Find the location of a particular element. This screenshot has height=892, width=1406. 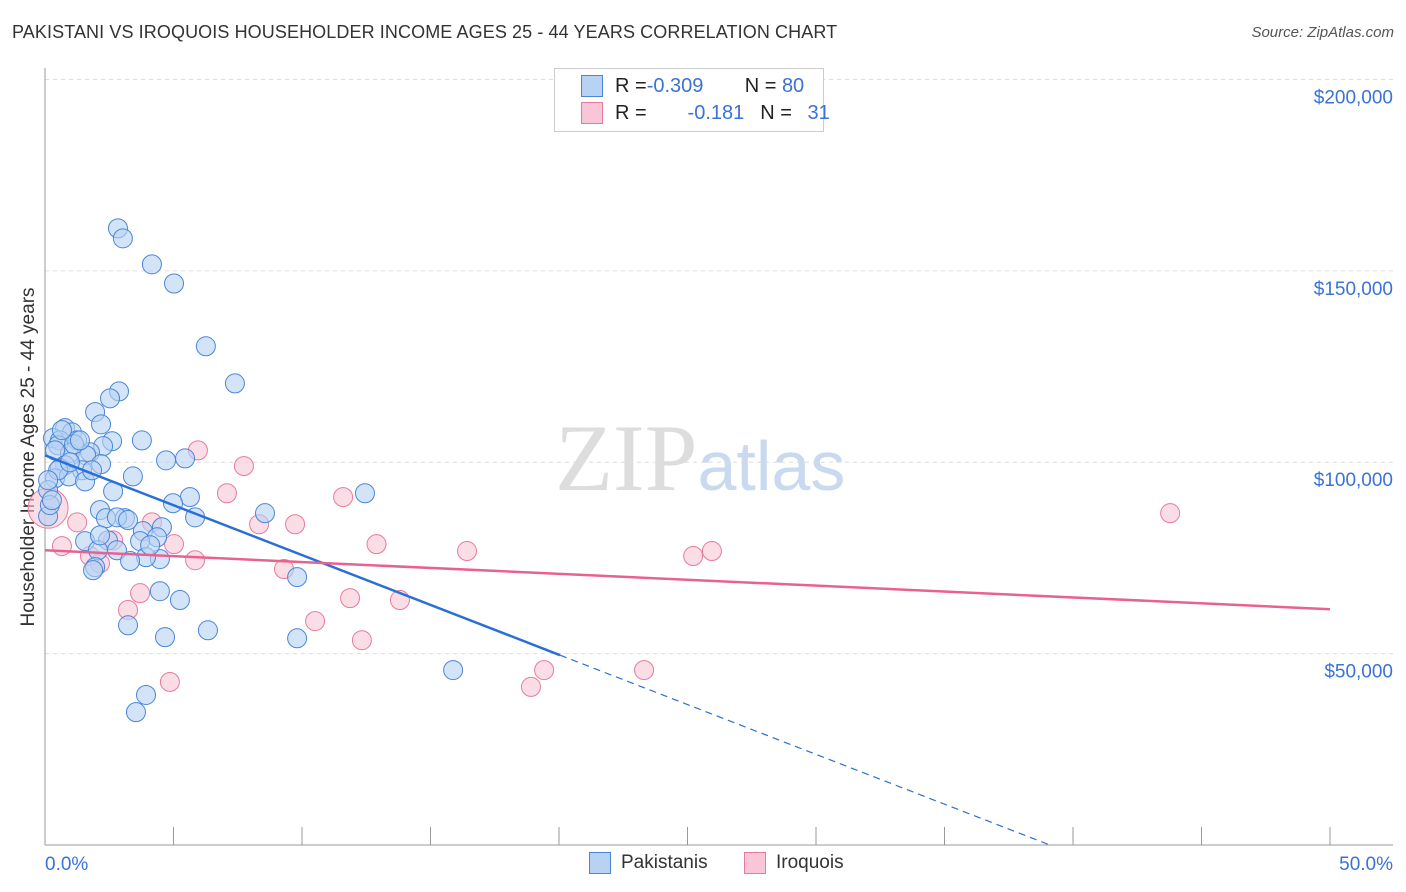

r-value: -0.309 is located at coordinates (675, 85).